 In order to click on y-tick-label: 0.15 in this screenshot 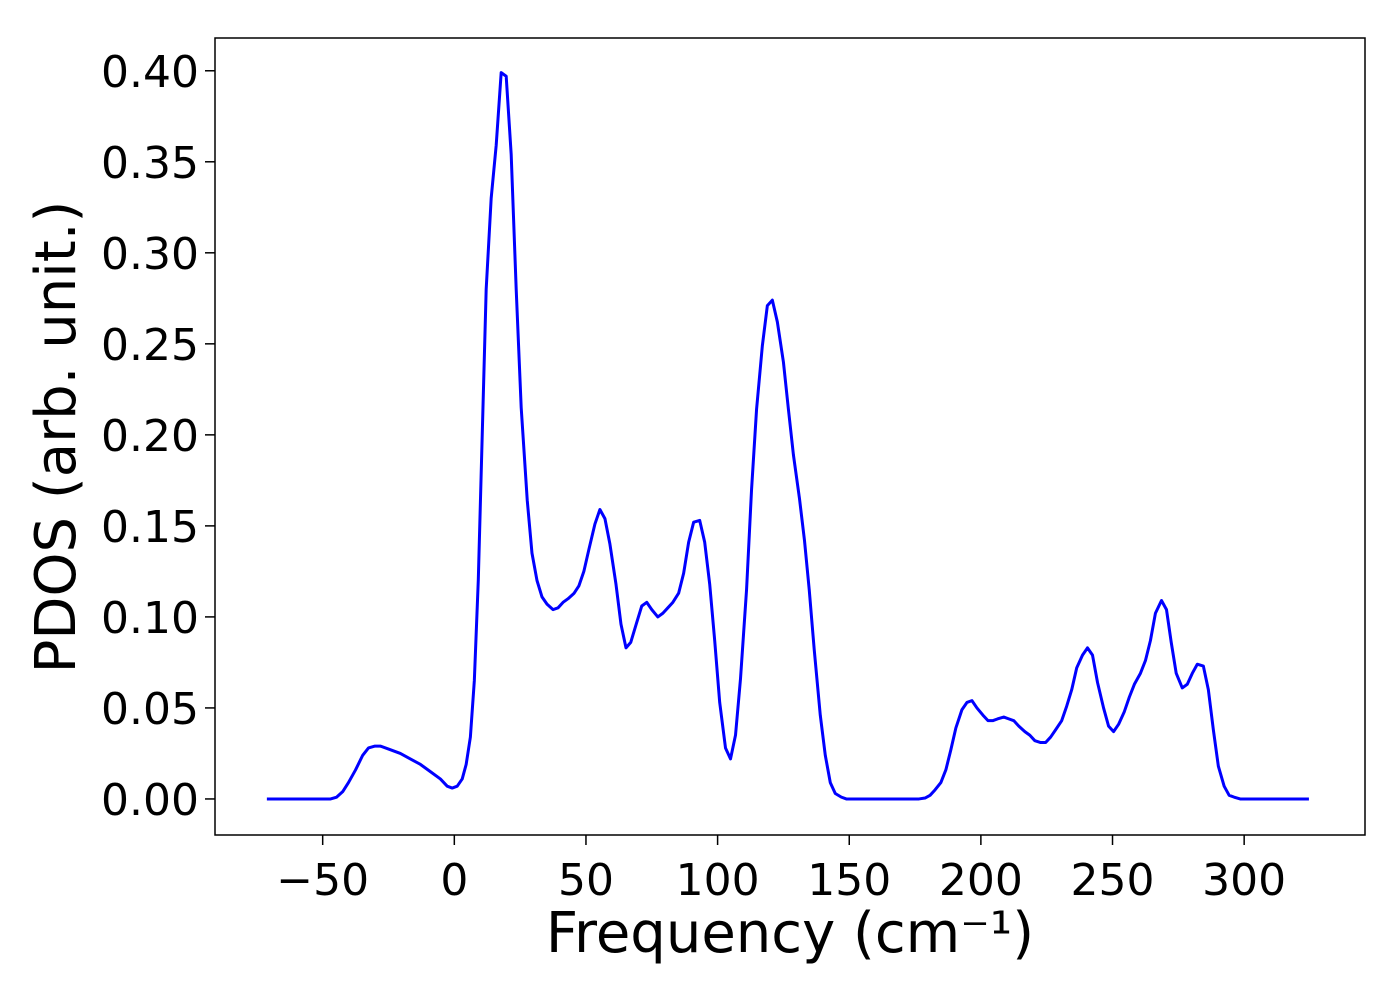, I will do `click(150, 527)`.